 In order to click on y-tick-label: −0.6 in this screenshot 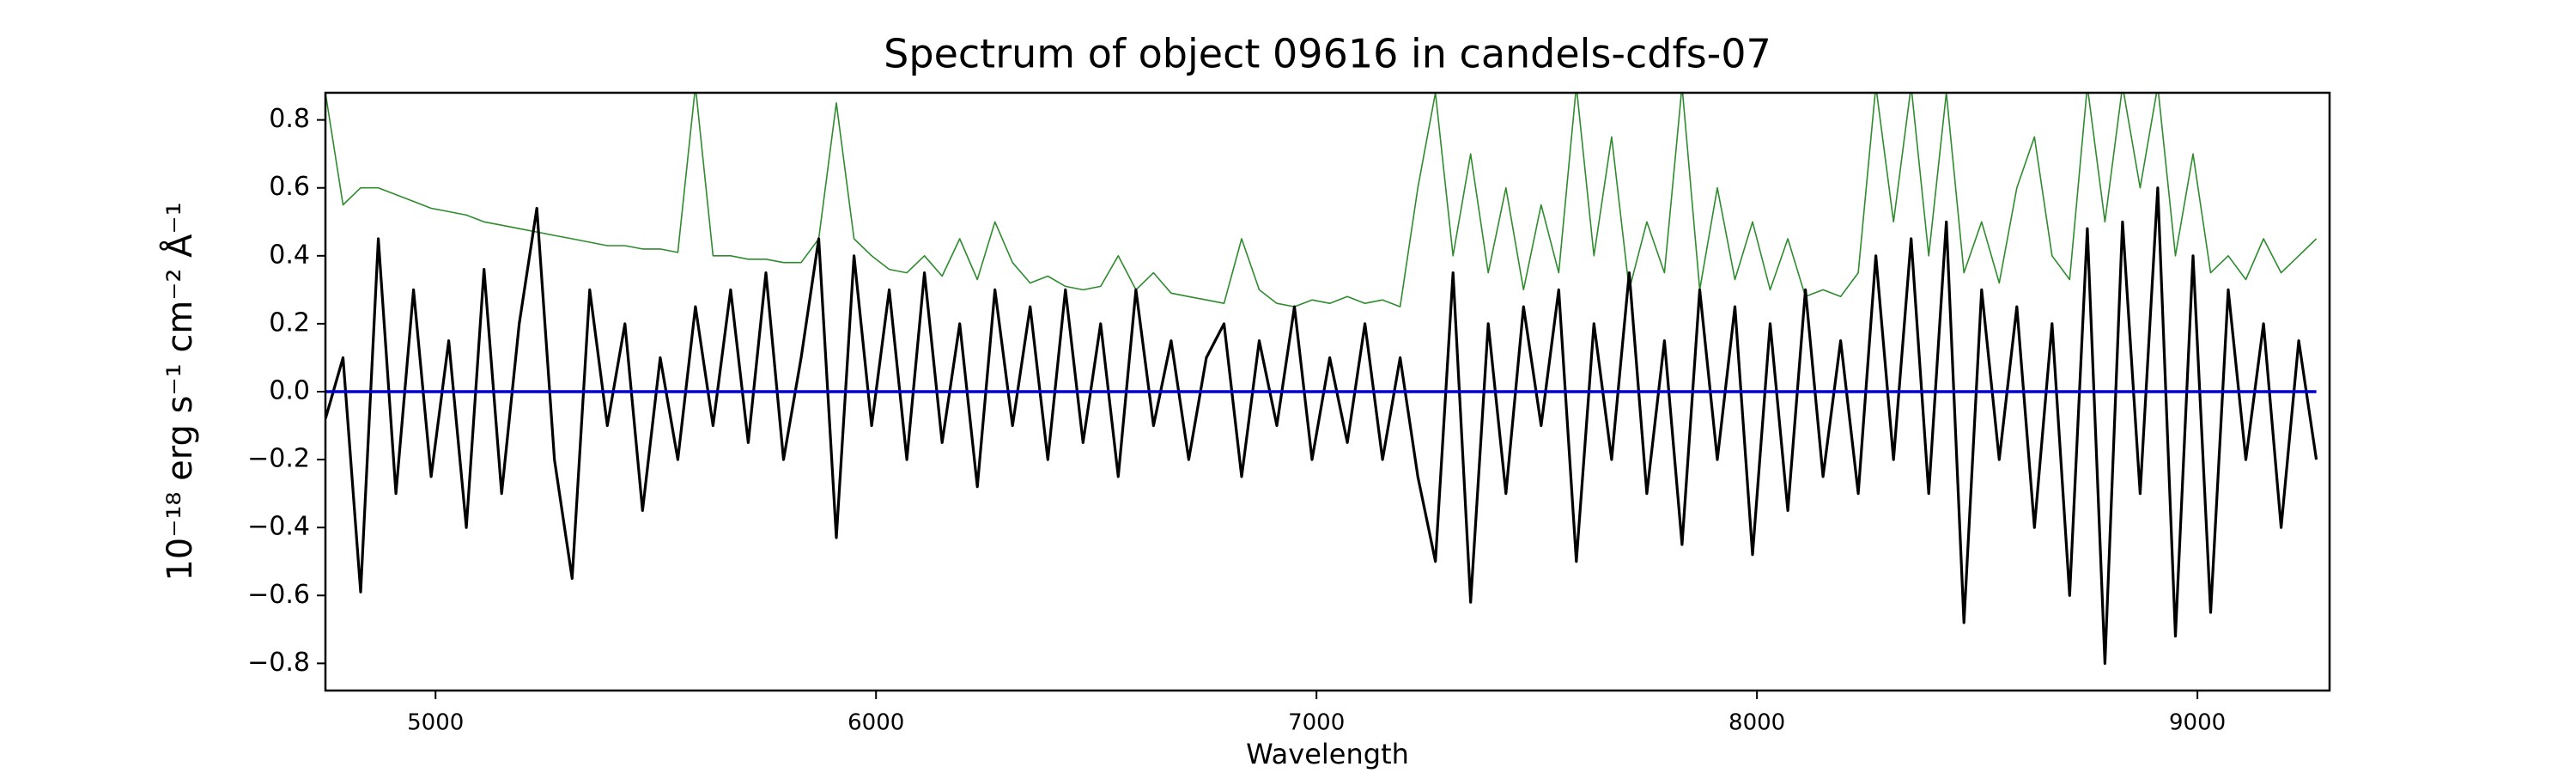, I will do `click(279, 595)`.